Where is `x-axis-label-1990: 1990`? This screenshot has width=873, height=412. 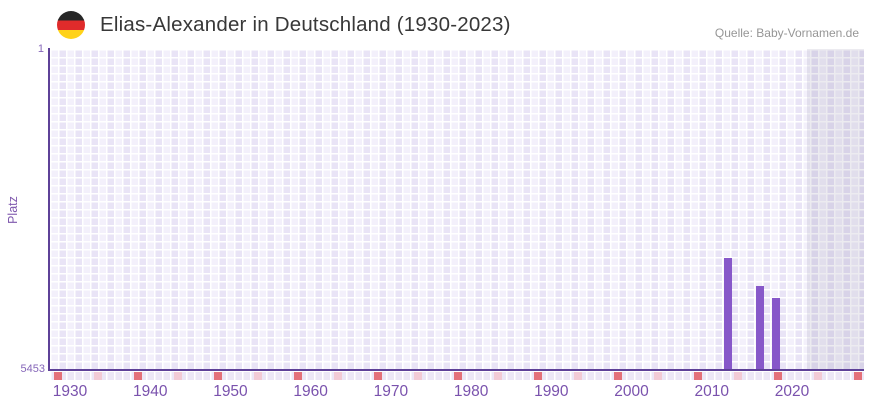
x-axis-label-1990: 1990 is located at coordinates (551, 391).